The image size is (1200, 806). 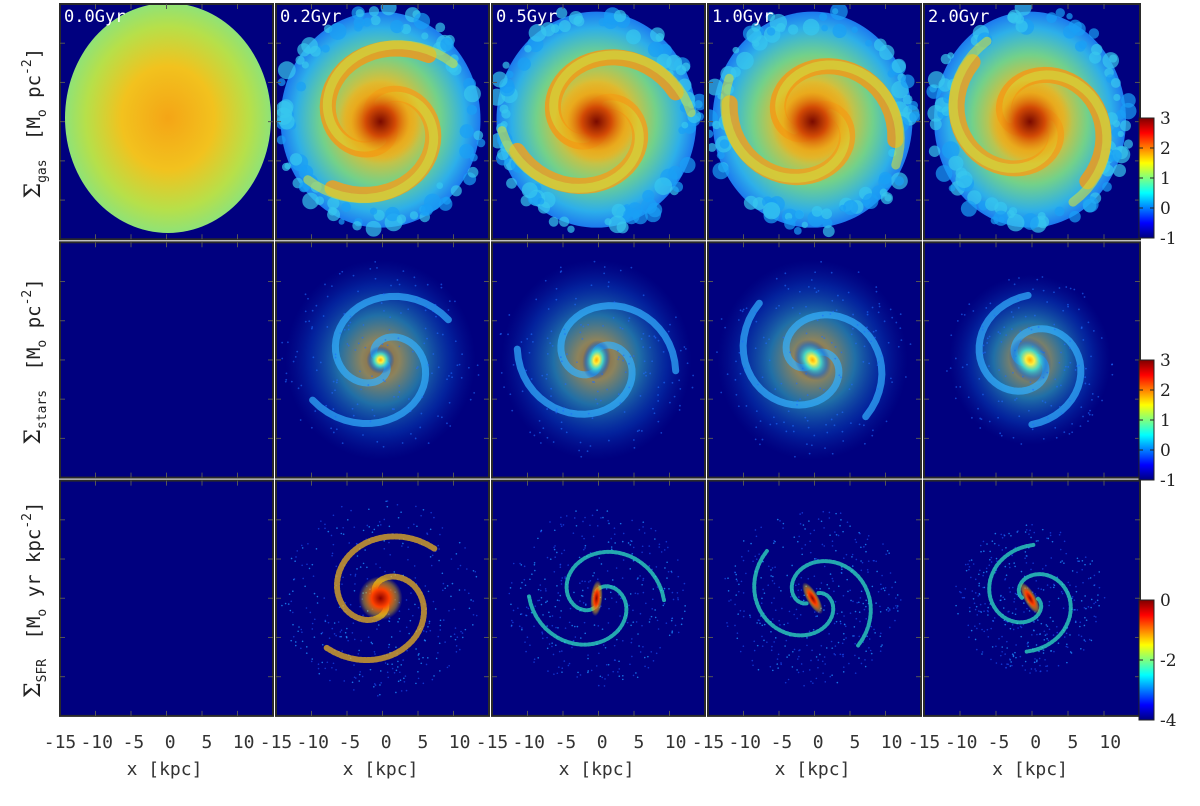 I want to click on panel-background, so click(x=166, y=598).